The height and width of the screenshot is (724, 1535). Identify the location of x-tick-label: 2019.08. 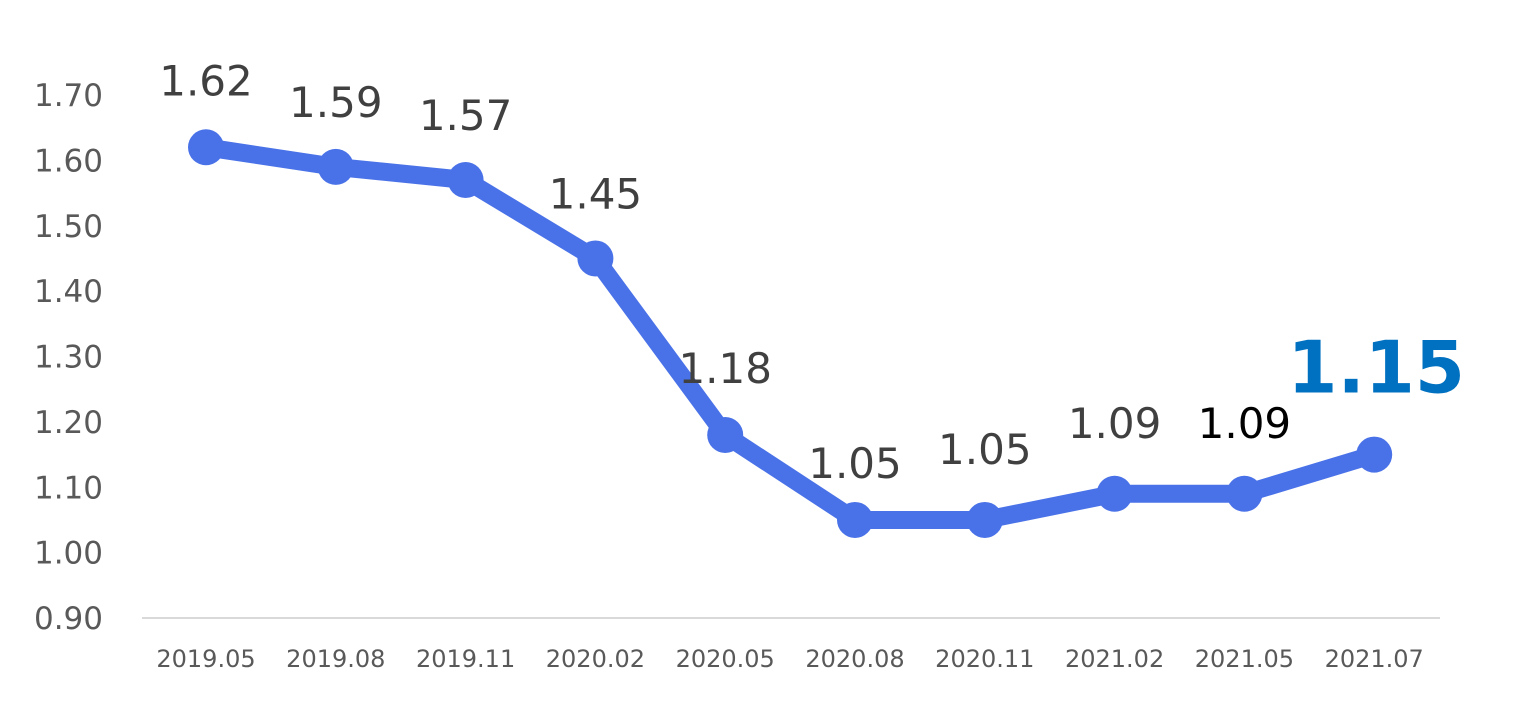
(335, 659).